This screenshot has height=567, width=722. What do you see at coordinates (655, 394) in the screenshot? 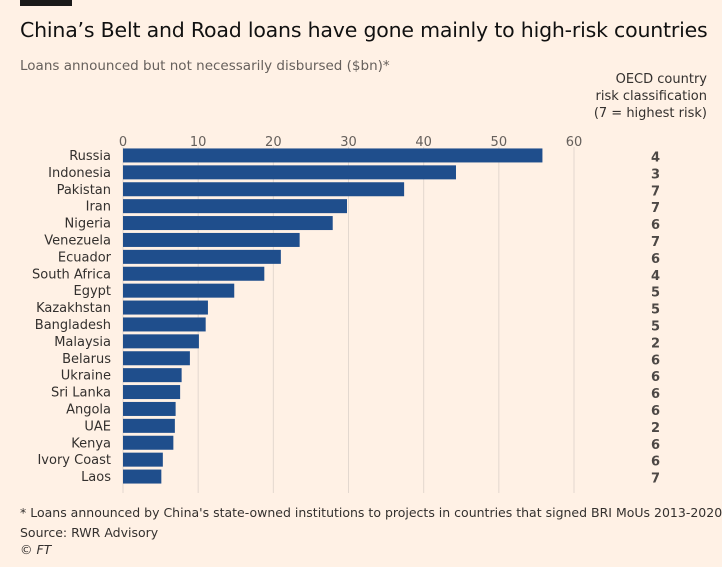
I see `risk-value-sri-lanka: 6` at bounding box center [655, 394].